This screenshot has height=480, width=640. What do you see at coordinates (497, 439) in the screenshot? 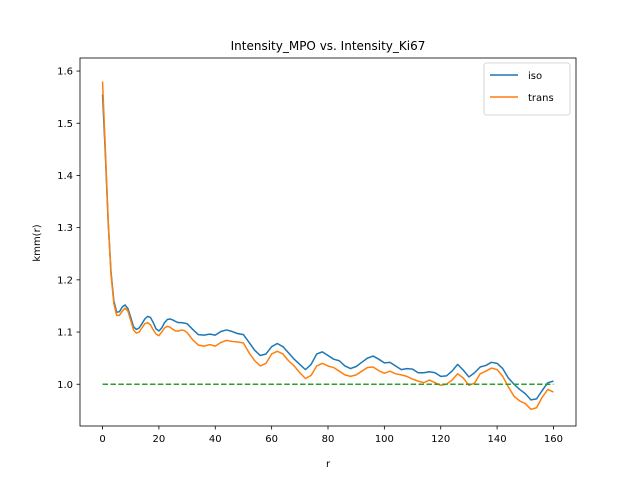
I see `x-tick-label: 140` at bounding box center [497, 439].